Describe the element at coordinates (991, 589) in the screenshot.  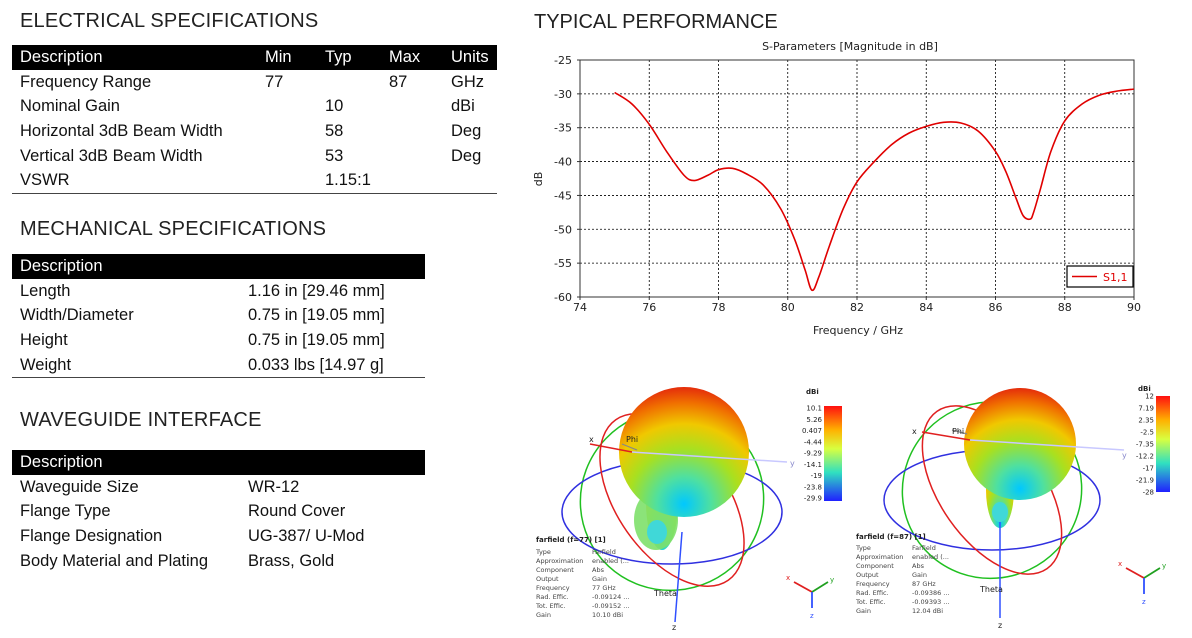
I see `theta-text: Theta` at that location.